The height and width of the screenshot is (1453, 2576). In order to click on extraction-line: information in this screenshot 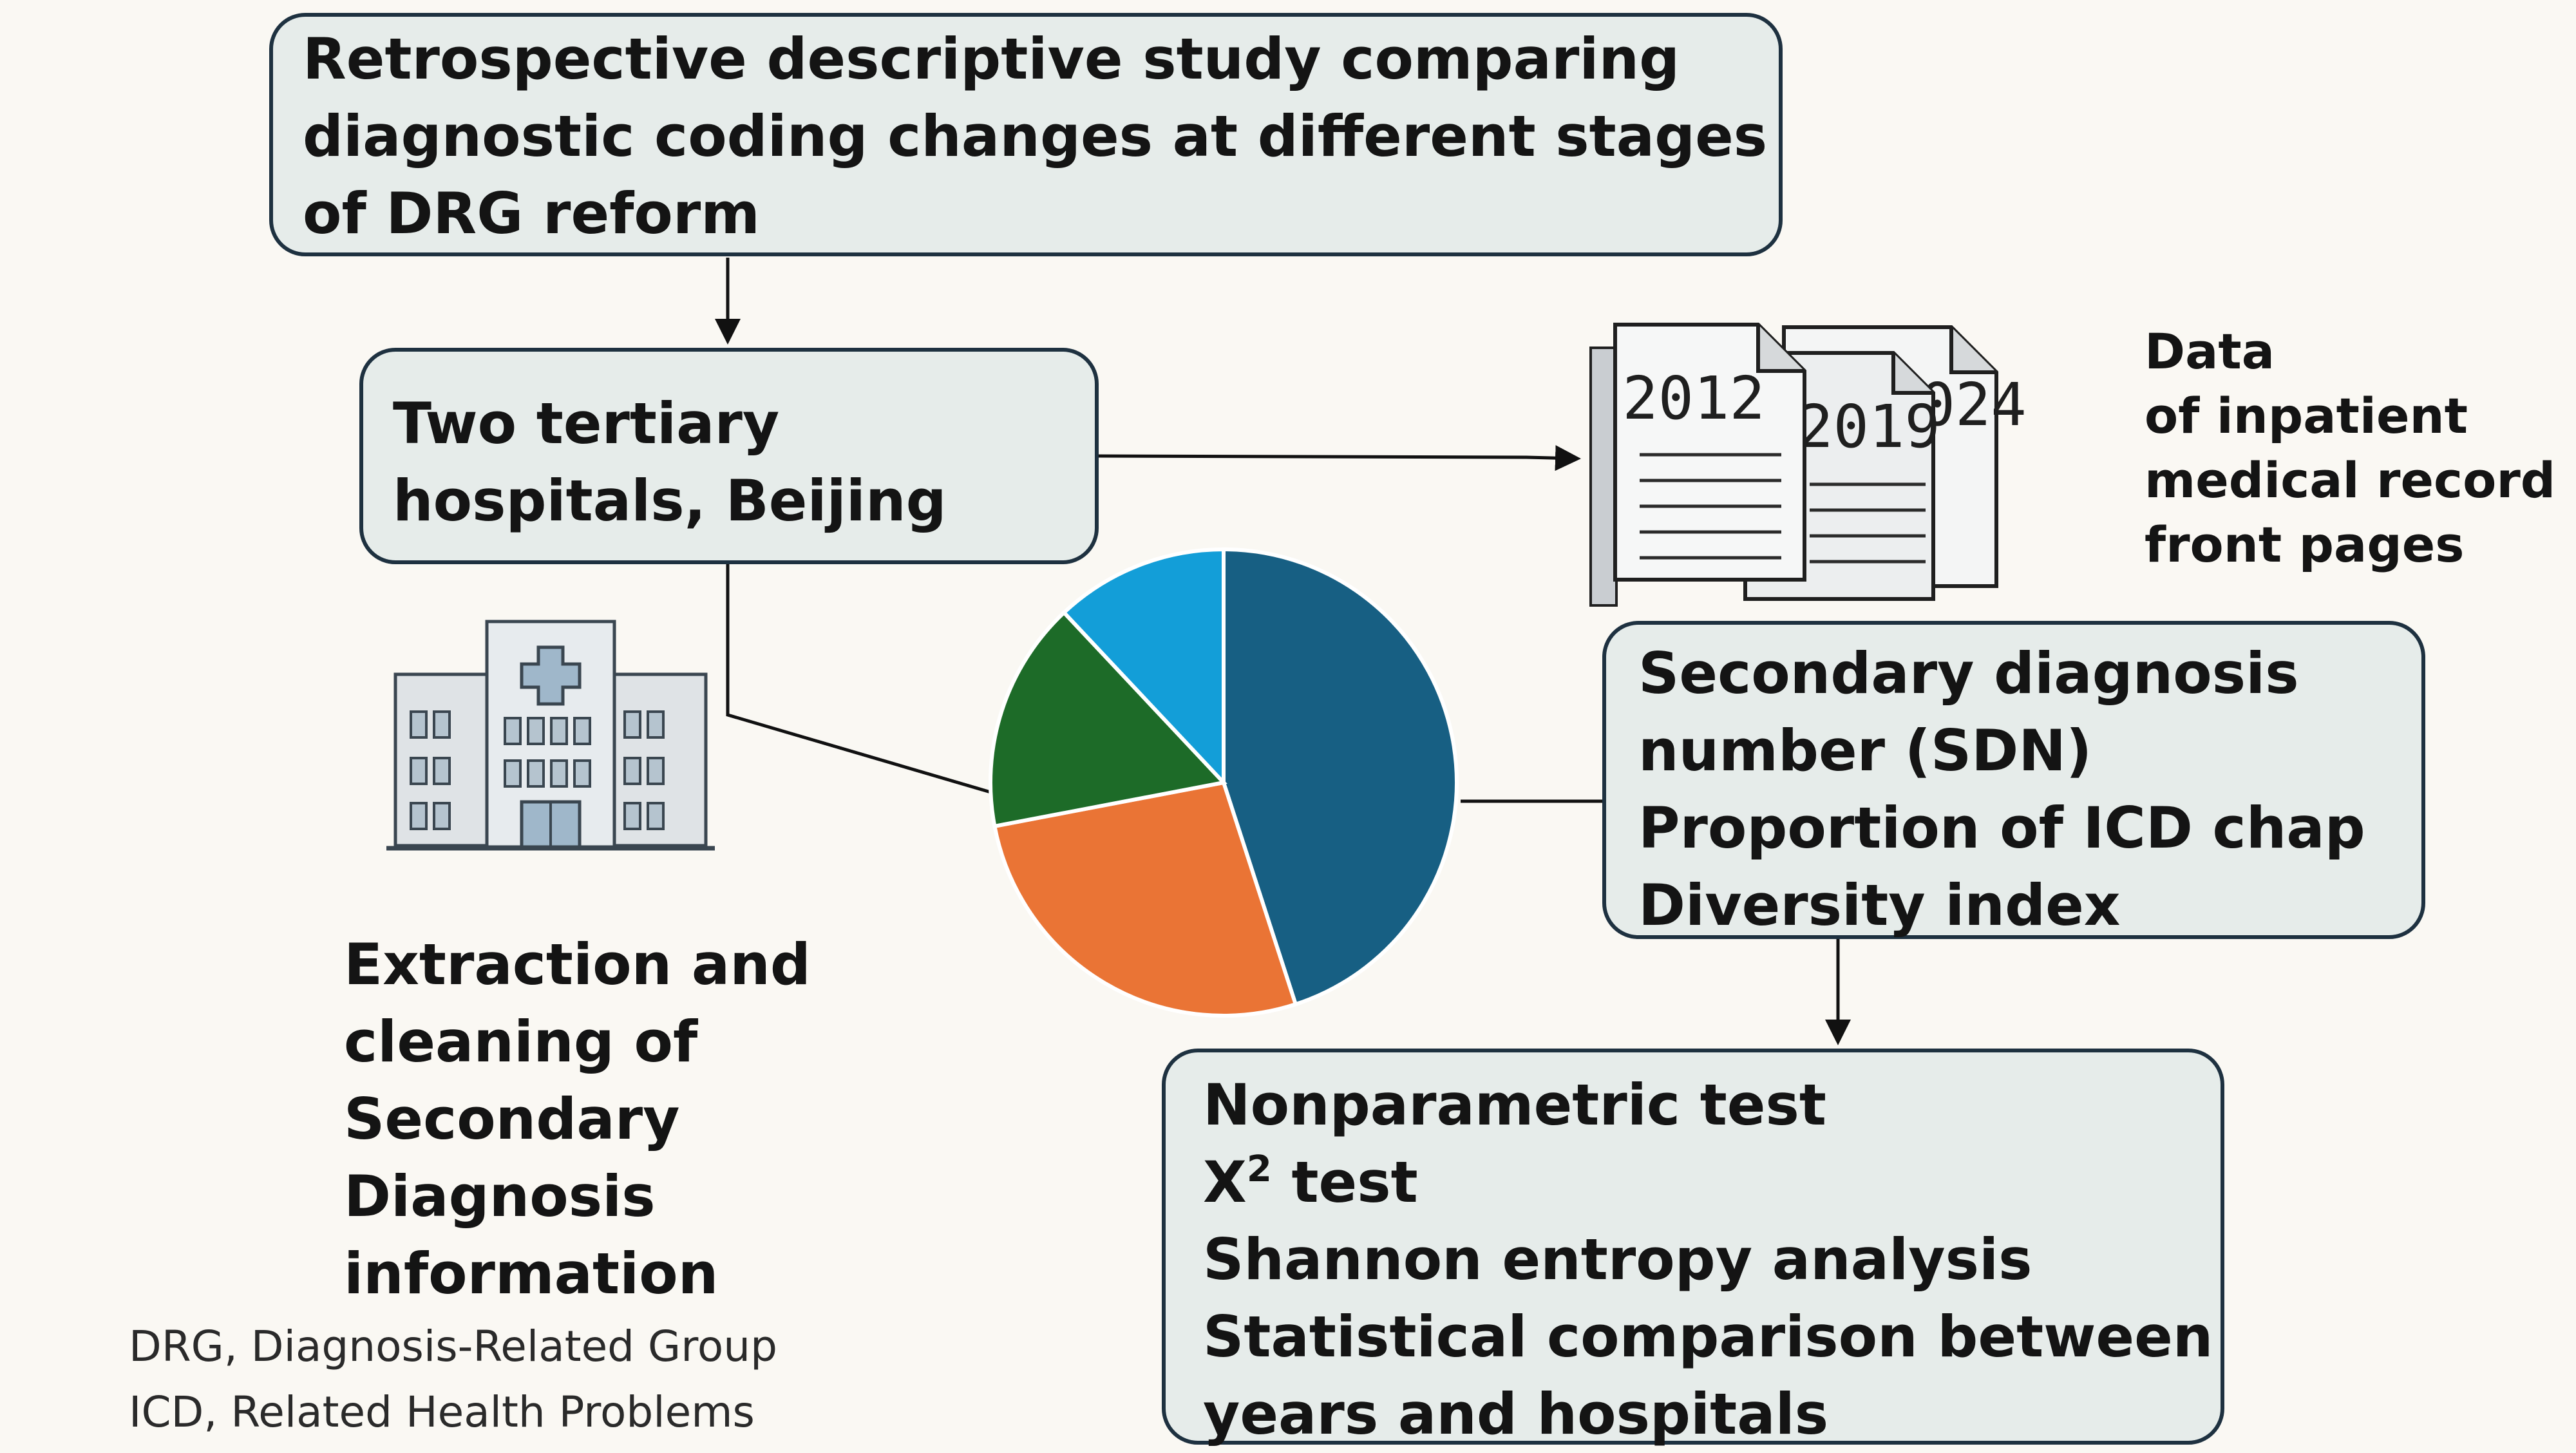, I will do `click(531, 1273)`.